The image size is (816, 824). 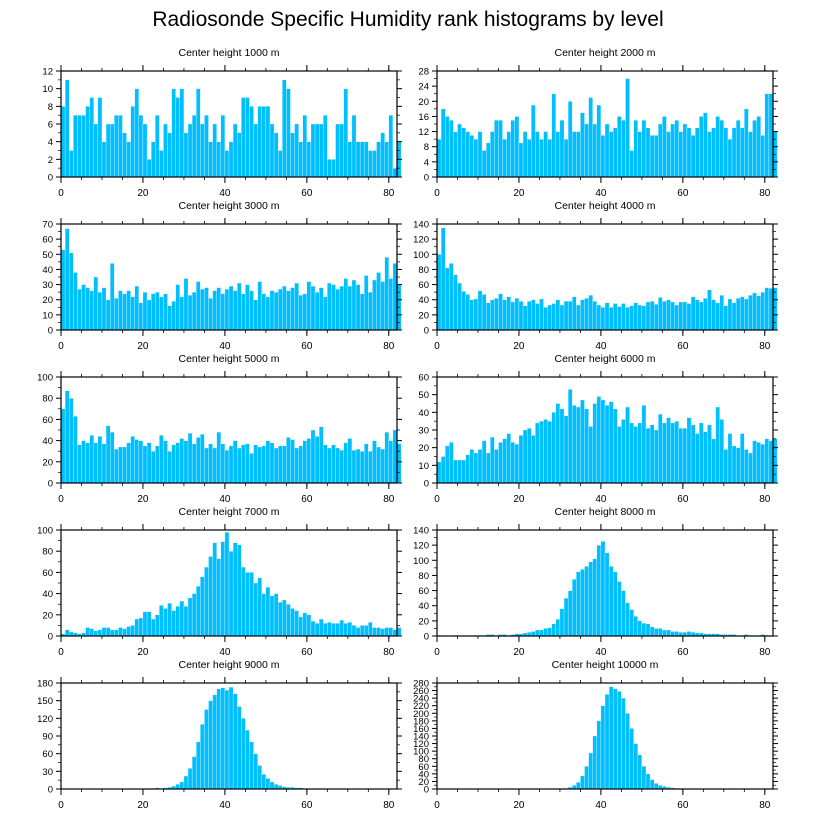 What do you see at coordinates (47, 573) in the screenshot?
I see `y-tick-label: 60` at bounding box center [47, 573].